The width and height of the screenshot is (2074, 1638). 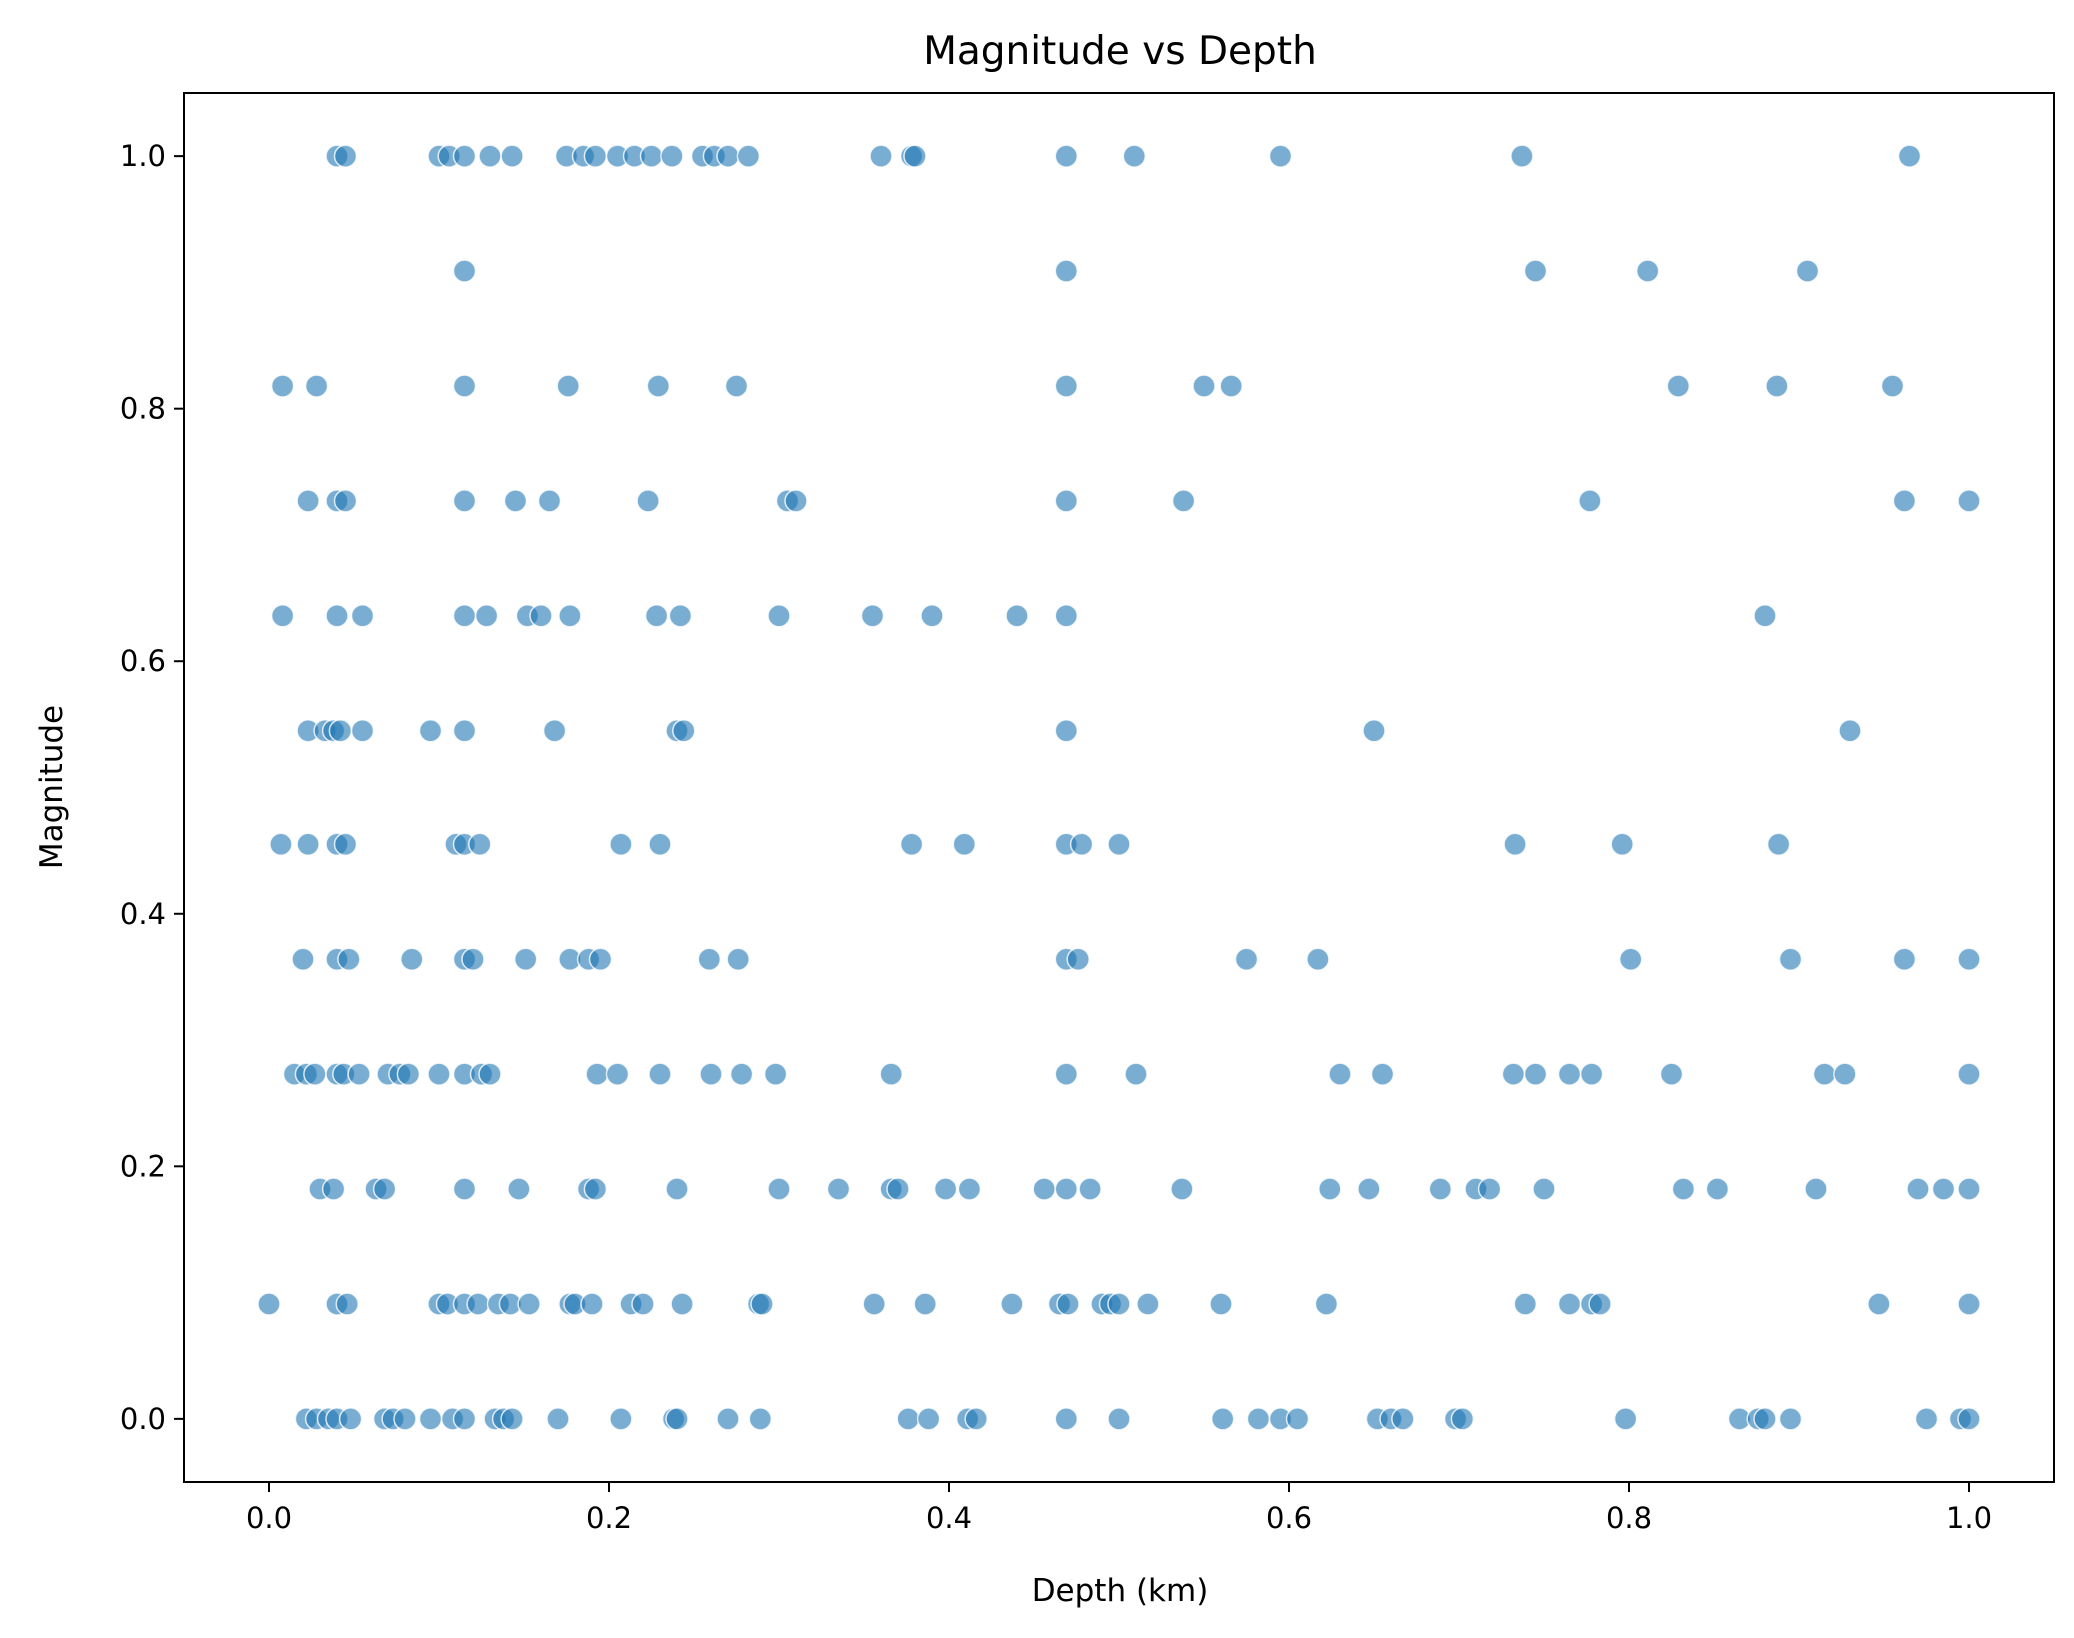 I want to click on y-tick-label: 0.4, so click(x=143, y=914).